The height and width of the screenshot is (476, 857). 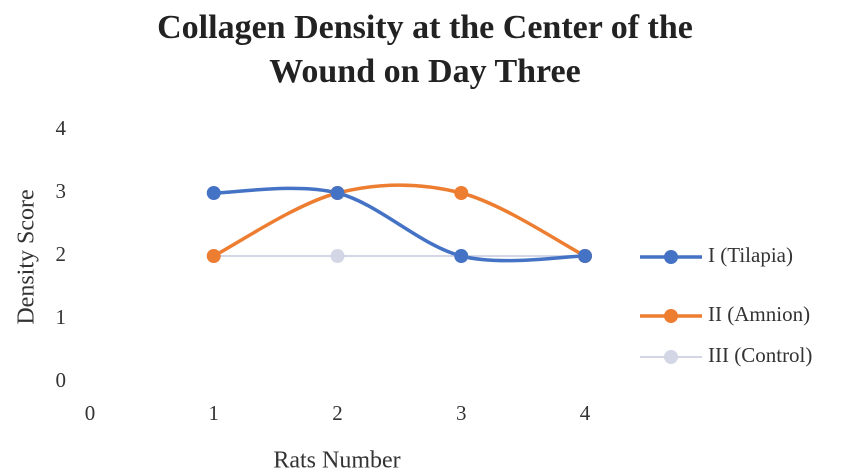 What do you see at coordinates (61, 128) in the screenshot?
I see `y-tick-label: 4` at bounding box center [61, 128].